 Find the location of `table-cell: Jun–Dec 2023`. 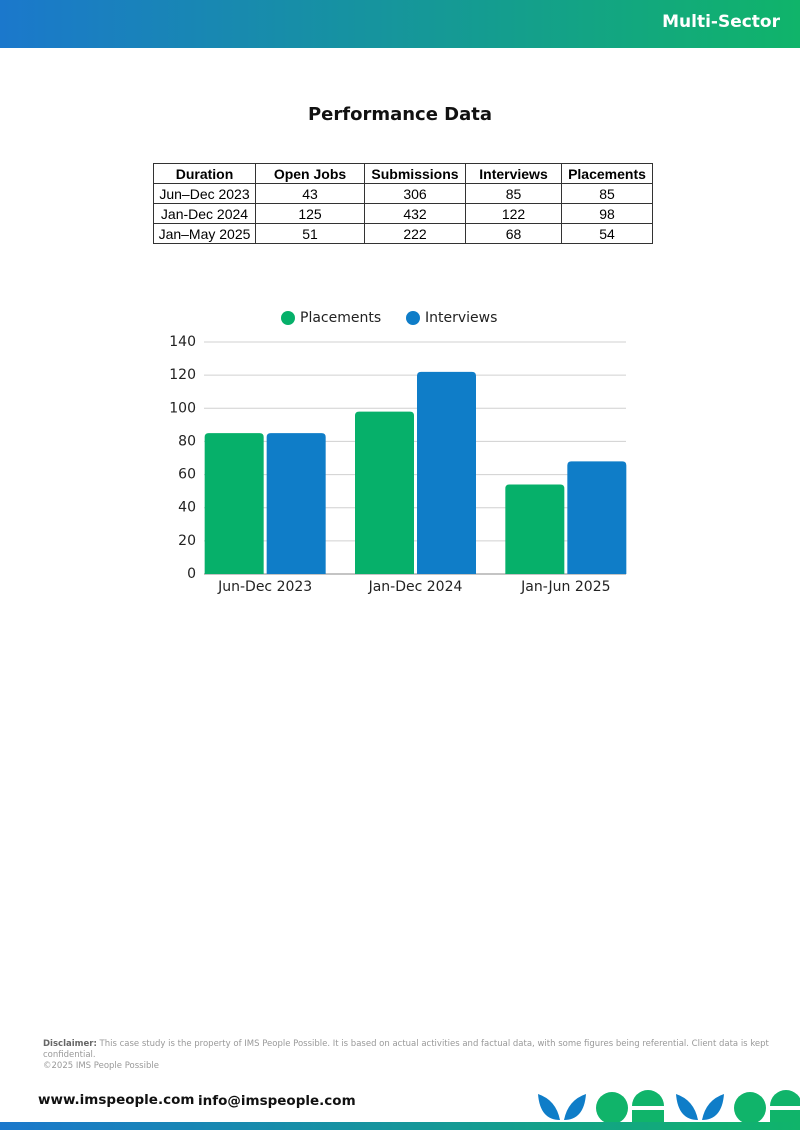

table-cell: Jun–Dec 2023 is located at coordinates (204, 193).